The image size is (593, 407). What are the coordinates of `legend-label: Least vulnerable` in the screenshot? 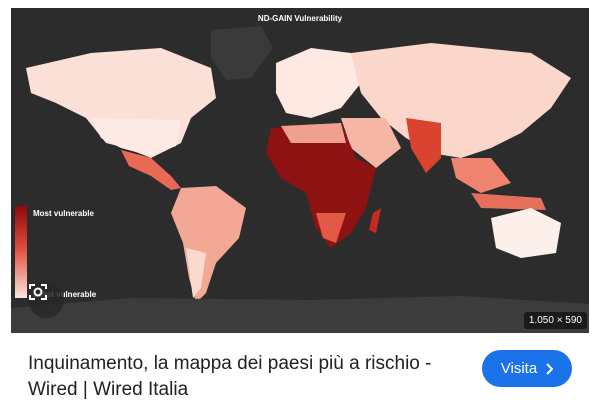 It's located at (65, 294).